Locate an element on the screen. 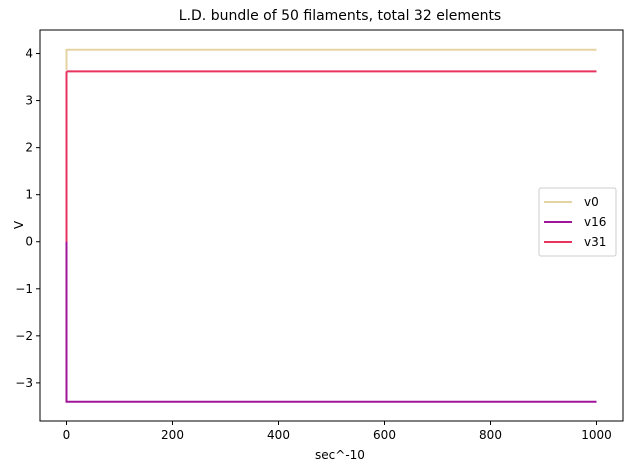  x-axis-label: sec^-10 is located at coordinates (340, 455).